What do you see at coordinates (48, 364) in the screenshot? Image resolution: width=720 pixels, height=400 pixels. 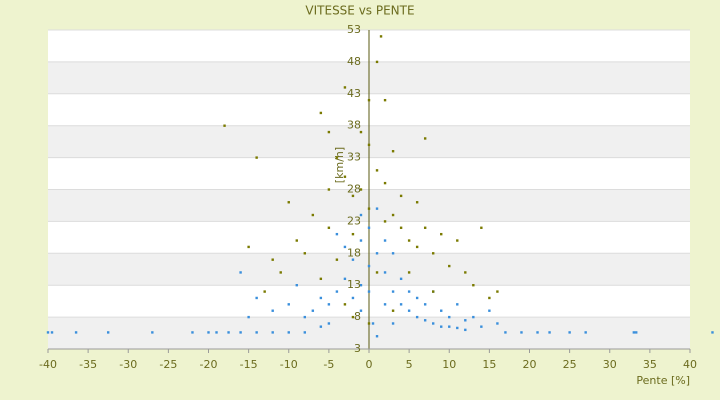 I see `x-tick-label: -40` at bounding box center [48, 364].